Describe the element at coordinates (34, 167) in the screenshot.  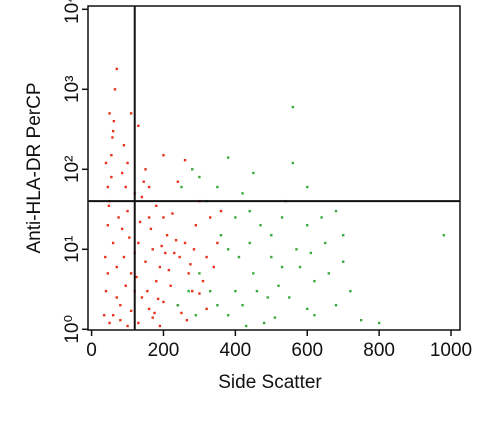
I see `y-axis-title: Anti-HLA-DR PerCP` at that location.